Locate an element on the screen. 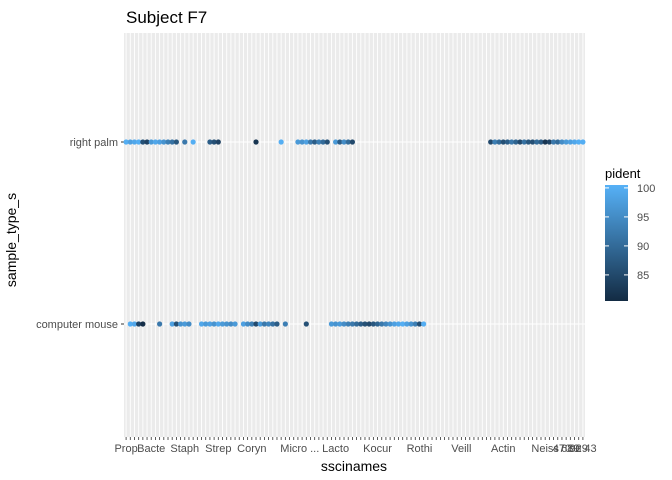  x-tick-label: Kocur is located at coordinates (377, 449).